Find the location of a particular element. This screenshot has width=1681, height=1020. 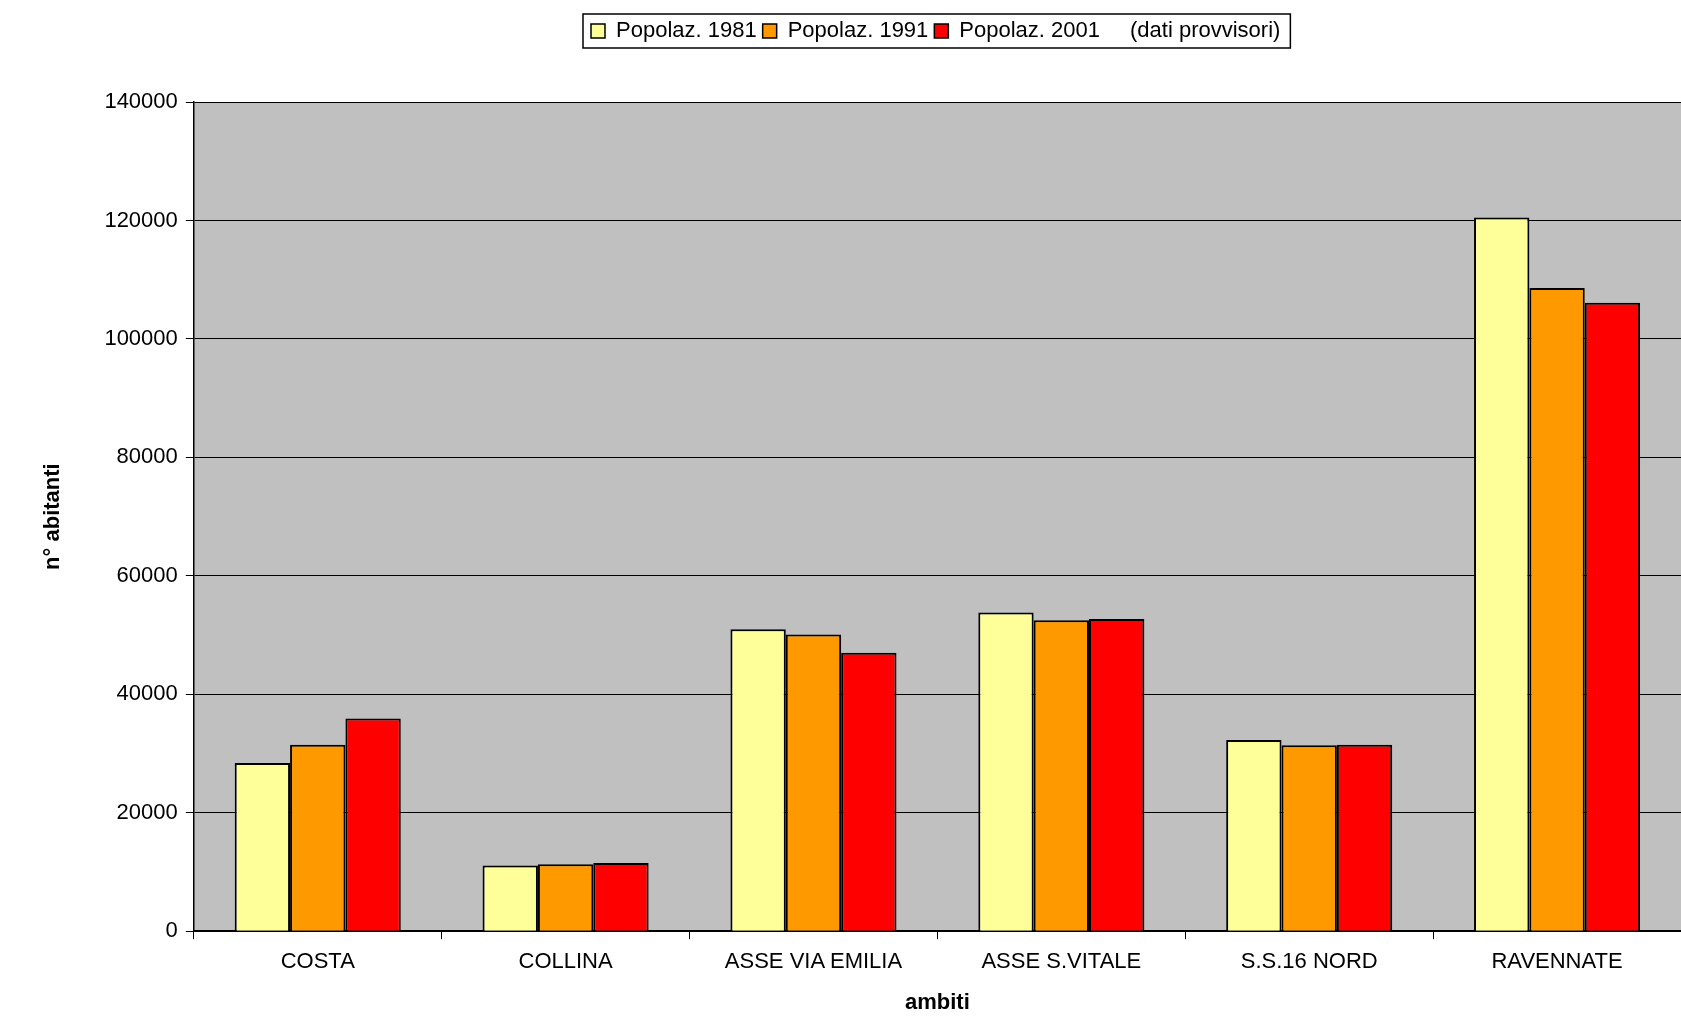

x-tick-label: ASSE S.VITALE is located at coordinates (1061, 961).